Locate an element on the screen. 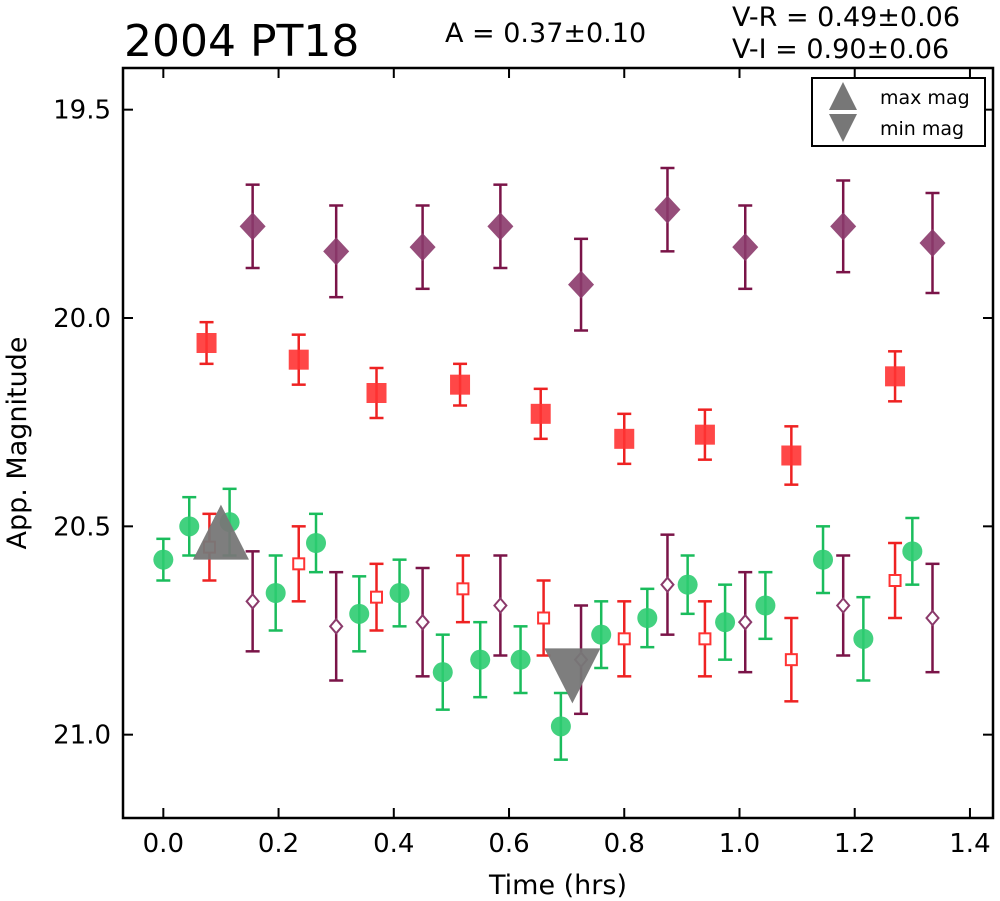 Image resolution: width=1000 pixels, height=901 pixels. x-tick-label: 1.0 is located at coordinates (739, 844).